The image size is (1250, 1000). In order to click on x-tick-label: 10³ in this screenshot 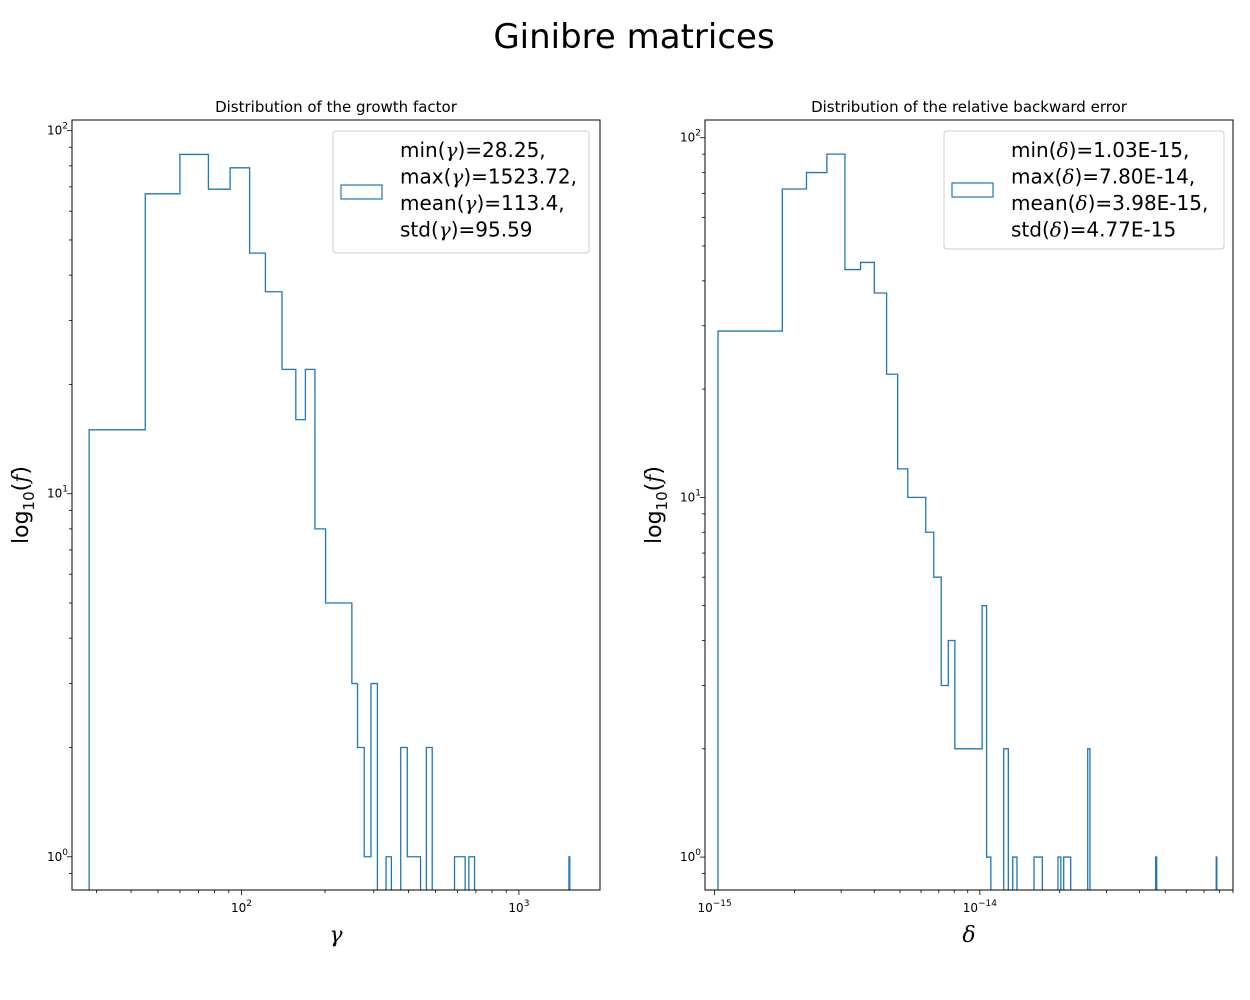, I will do `click(518, 907)`.